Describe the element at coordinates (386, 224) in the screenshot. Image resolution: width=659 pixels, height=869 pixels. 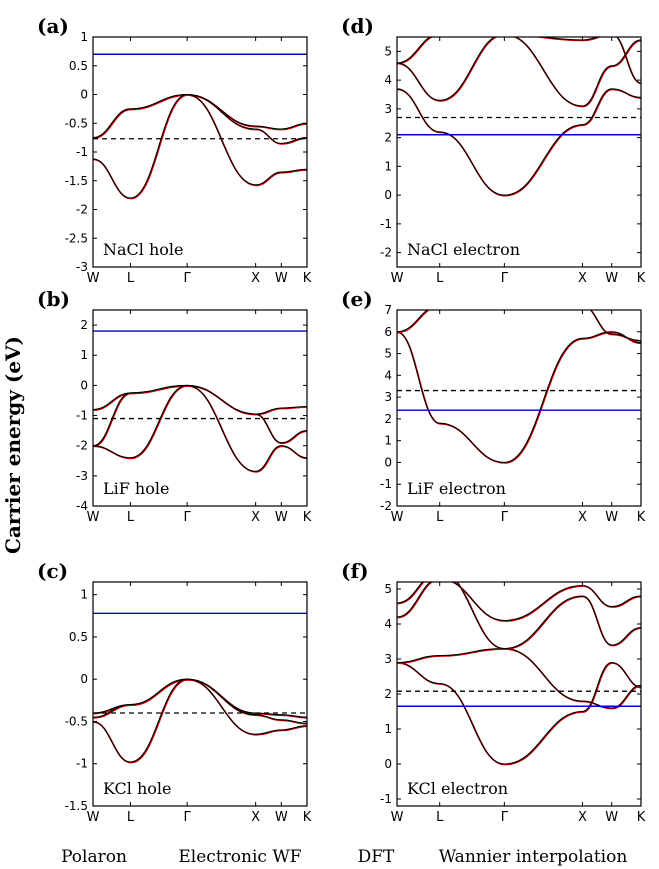
I see `y-tick-label: -1` at that location.